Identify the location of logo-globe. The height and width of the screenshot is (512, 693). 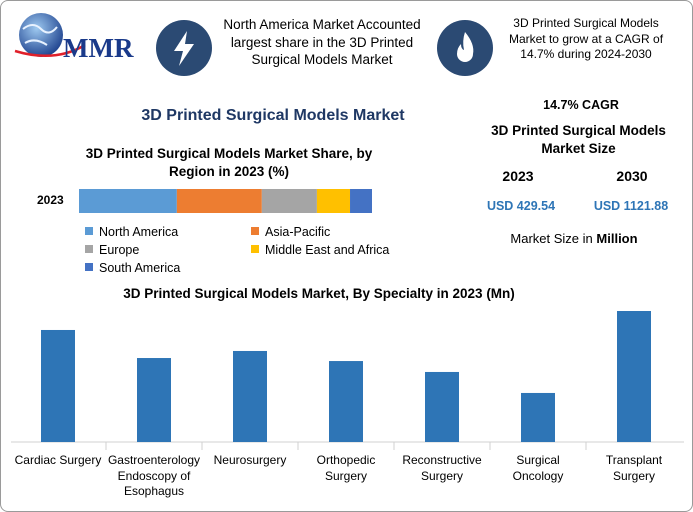
(41, 35).